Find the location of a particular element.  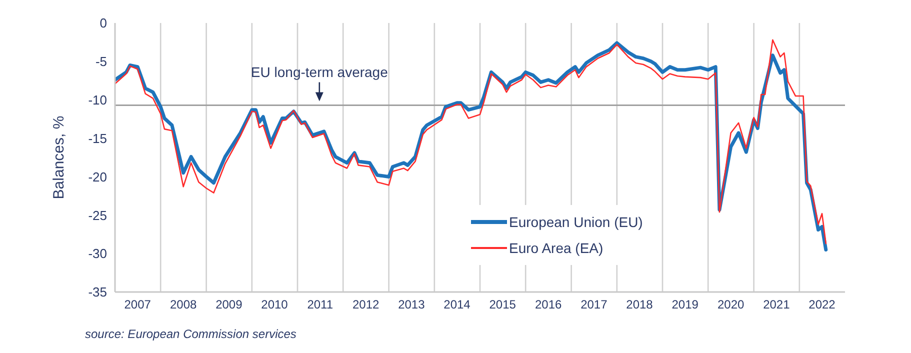

ref-line-label: EU long-term average is located at coordinates (319, 72).